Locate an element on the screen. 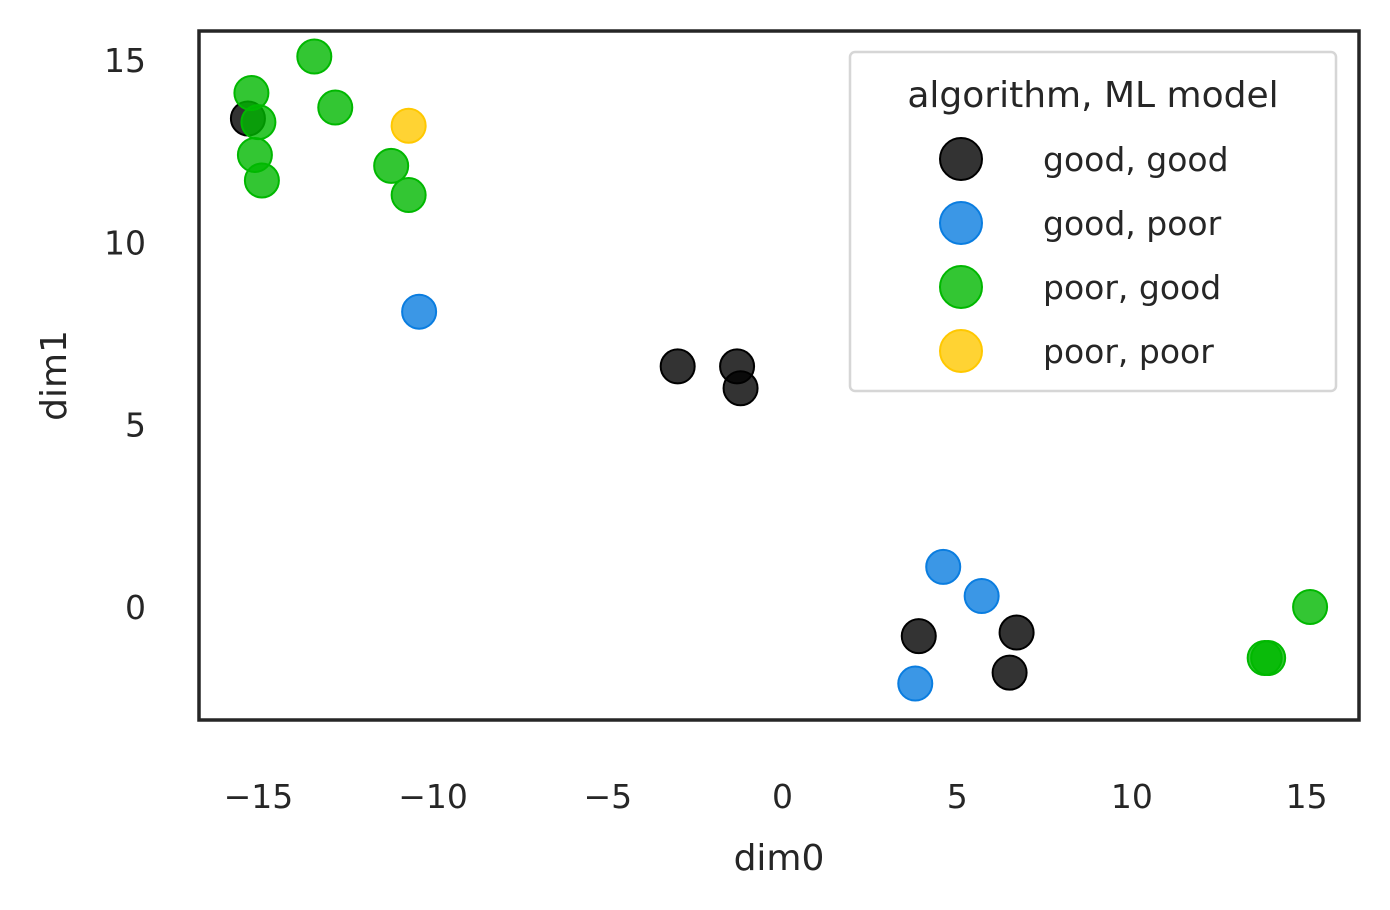  x-tick-label: 10 is located at coordinates (1132, 796).